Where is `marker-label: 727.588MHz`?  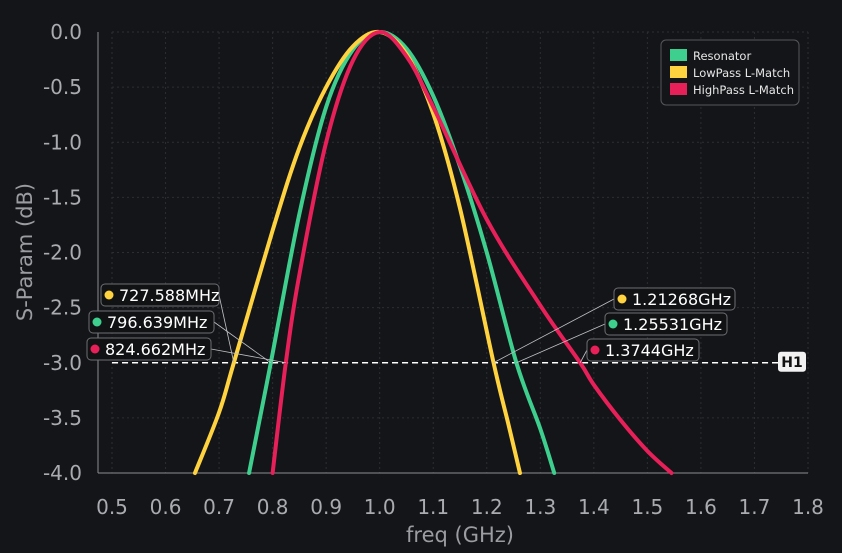
marker-label: 727.588MHz is located at coordinates (169, 295).